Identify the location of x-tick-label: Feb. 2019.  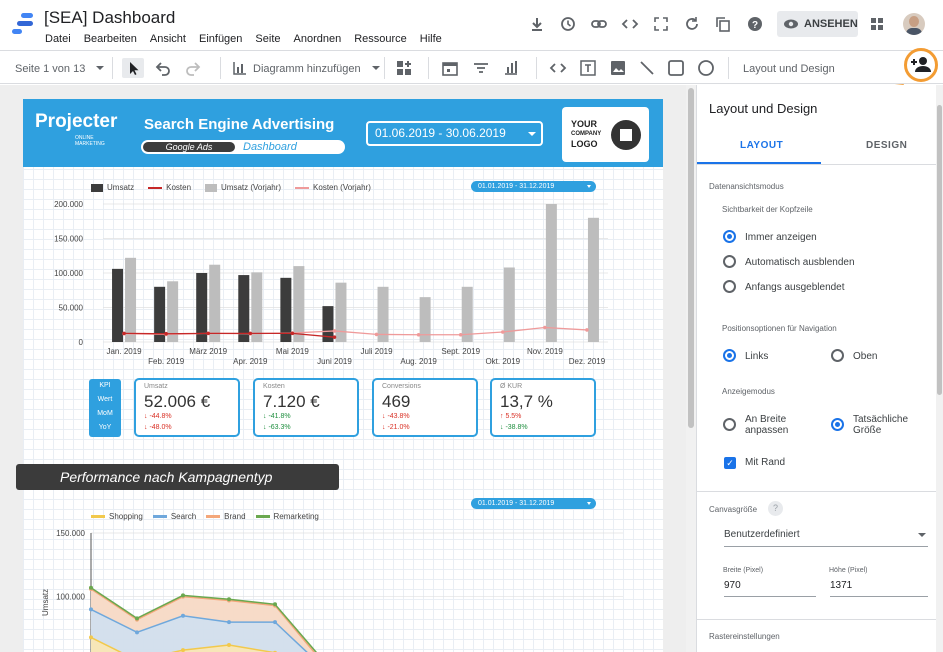
(166, 361).